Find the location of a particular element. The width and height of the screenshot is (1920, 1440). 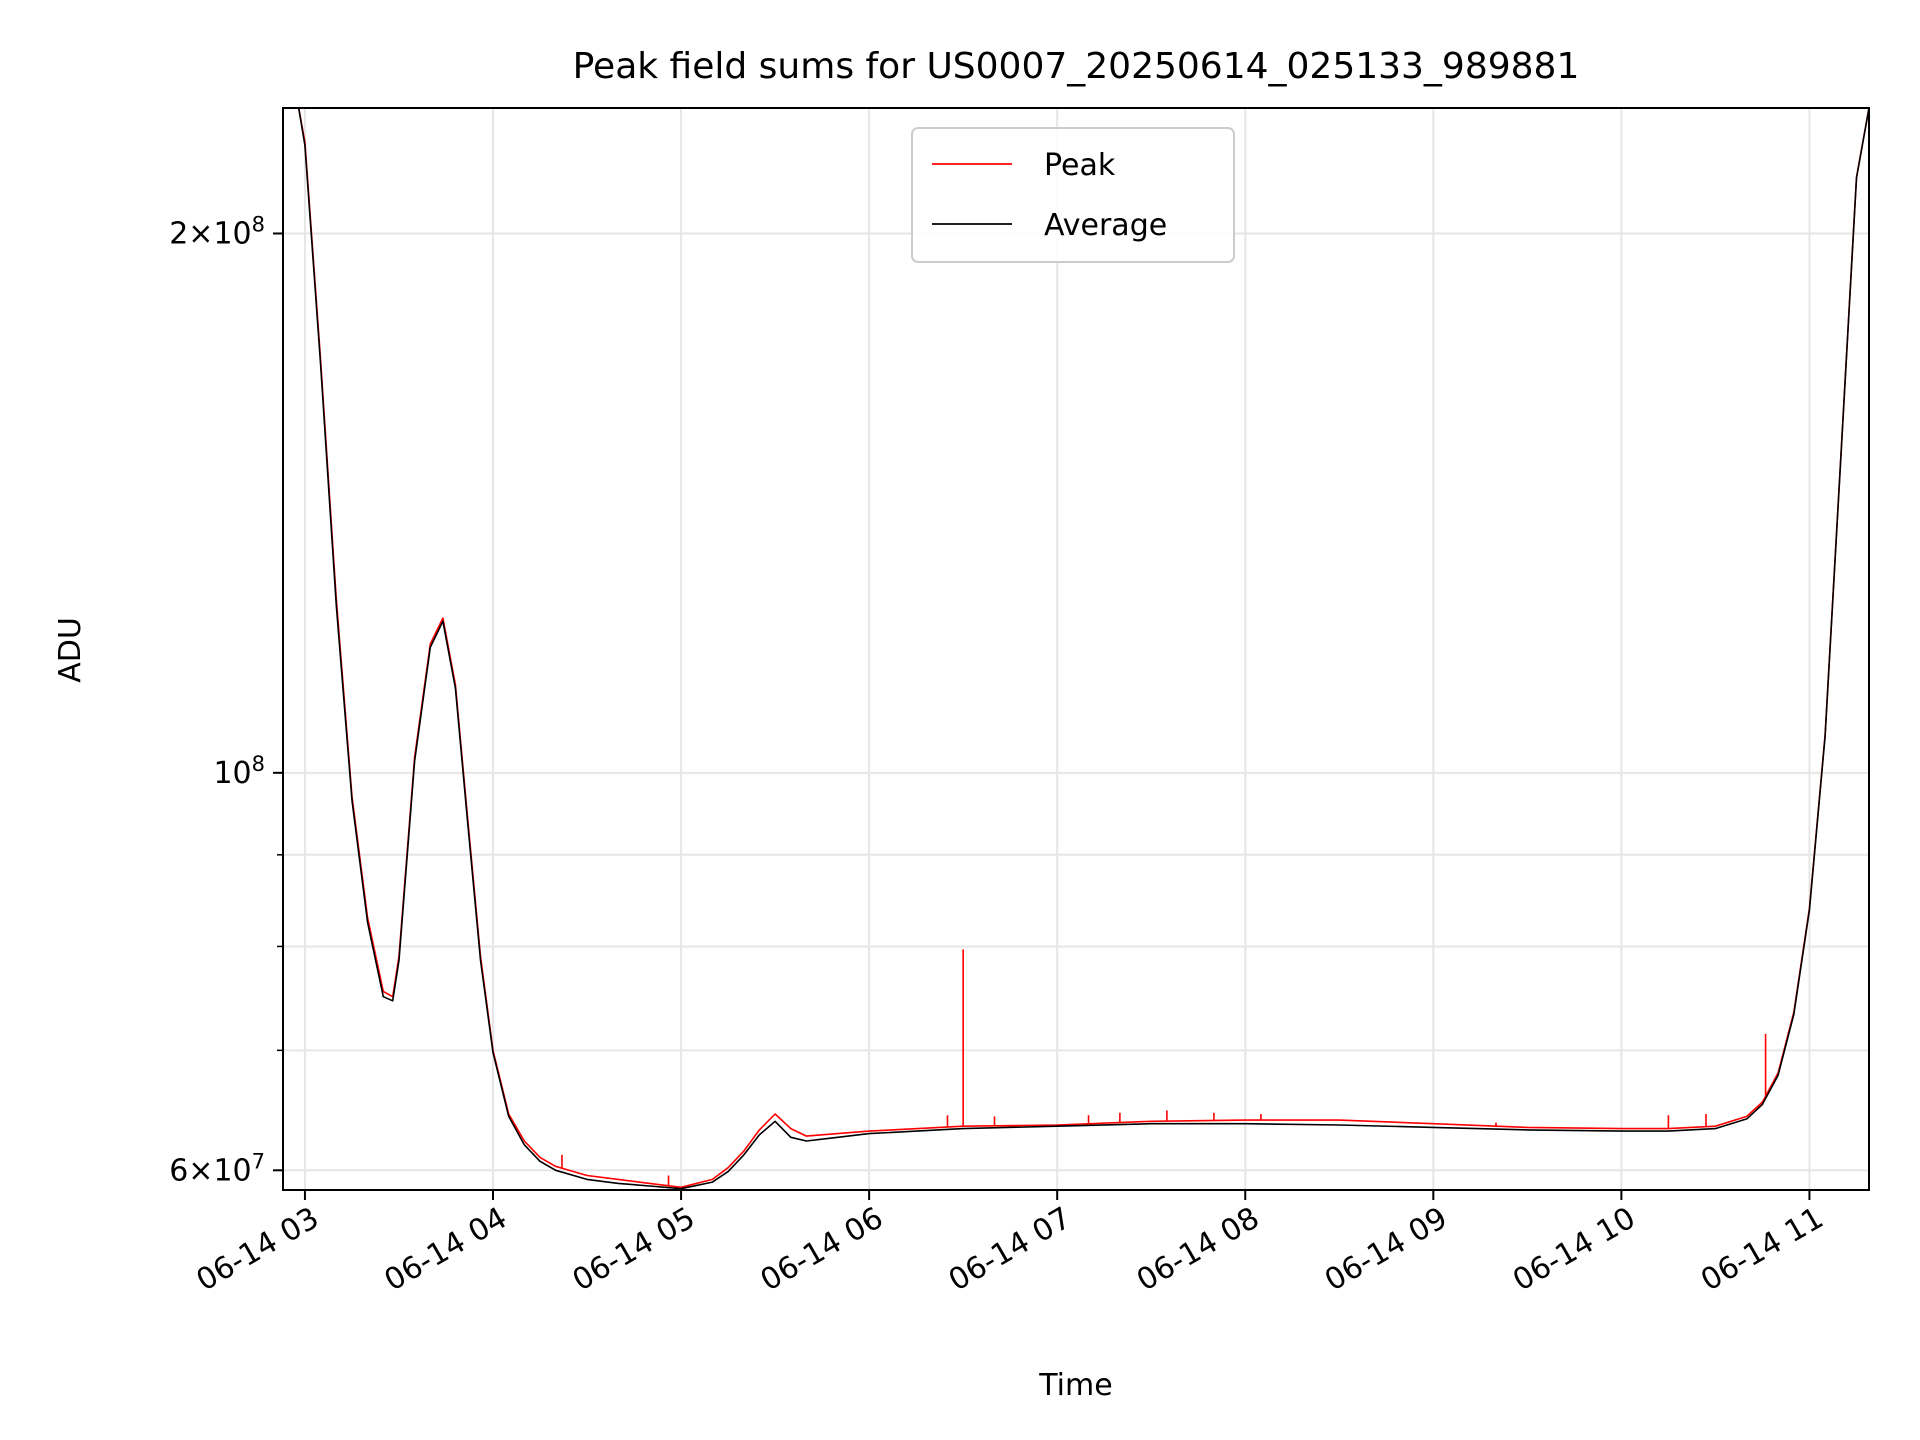

legend-label-peak: Peak is located at coordinates (1080, 165).